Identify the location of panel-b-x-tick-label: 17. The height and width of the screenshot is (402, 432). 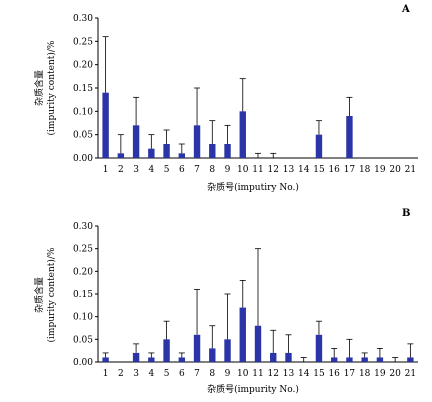
(350, 374).